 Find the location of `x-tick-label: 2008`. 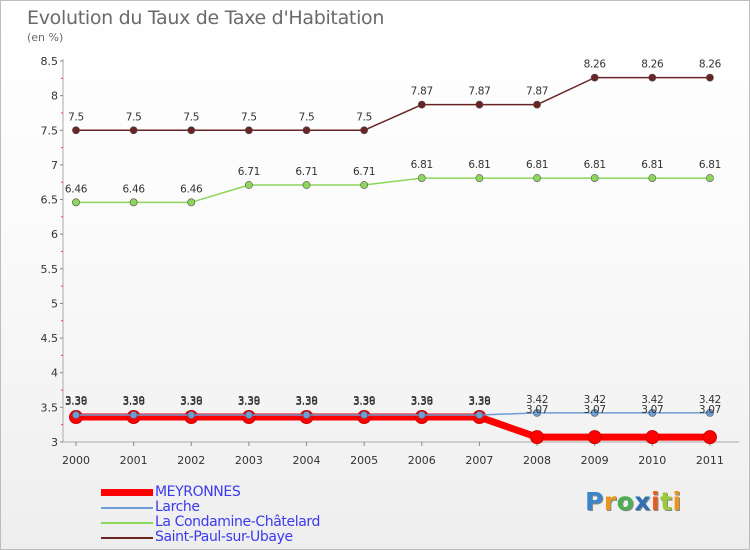

x-tick-label: 2008 is located at coordinates (537, 460).